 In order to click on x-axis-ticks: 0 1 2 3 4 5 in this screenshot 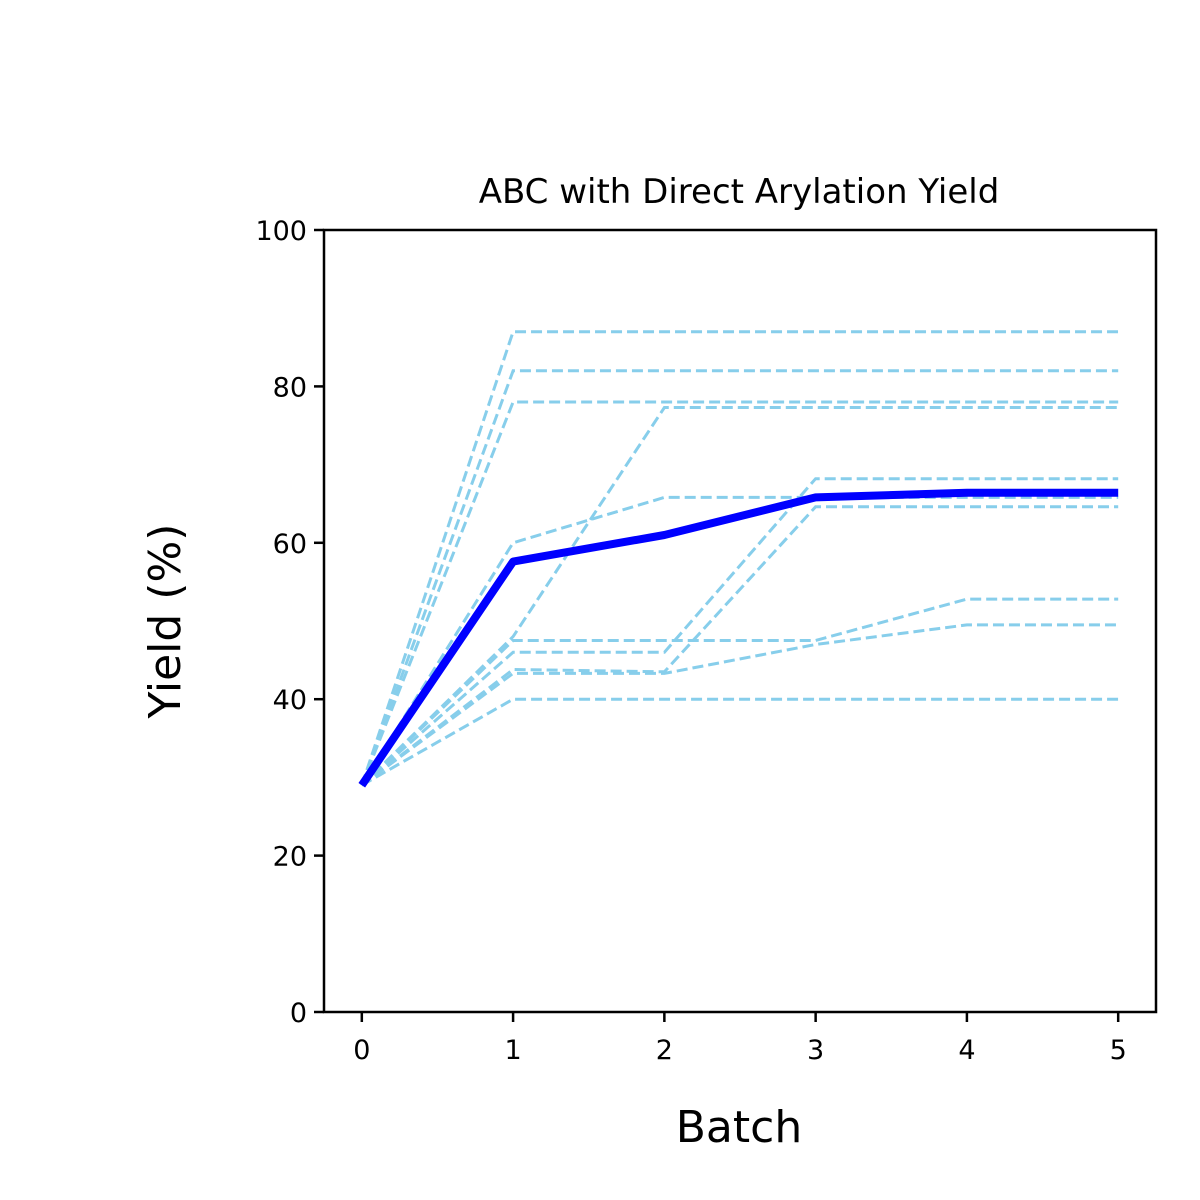, I will do `click(740, 1039)`.